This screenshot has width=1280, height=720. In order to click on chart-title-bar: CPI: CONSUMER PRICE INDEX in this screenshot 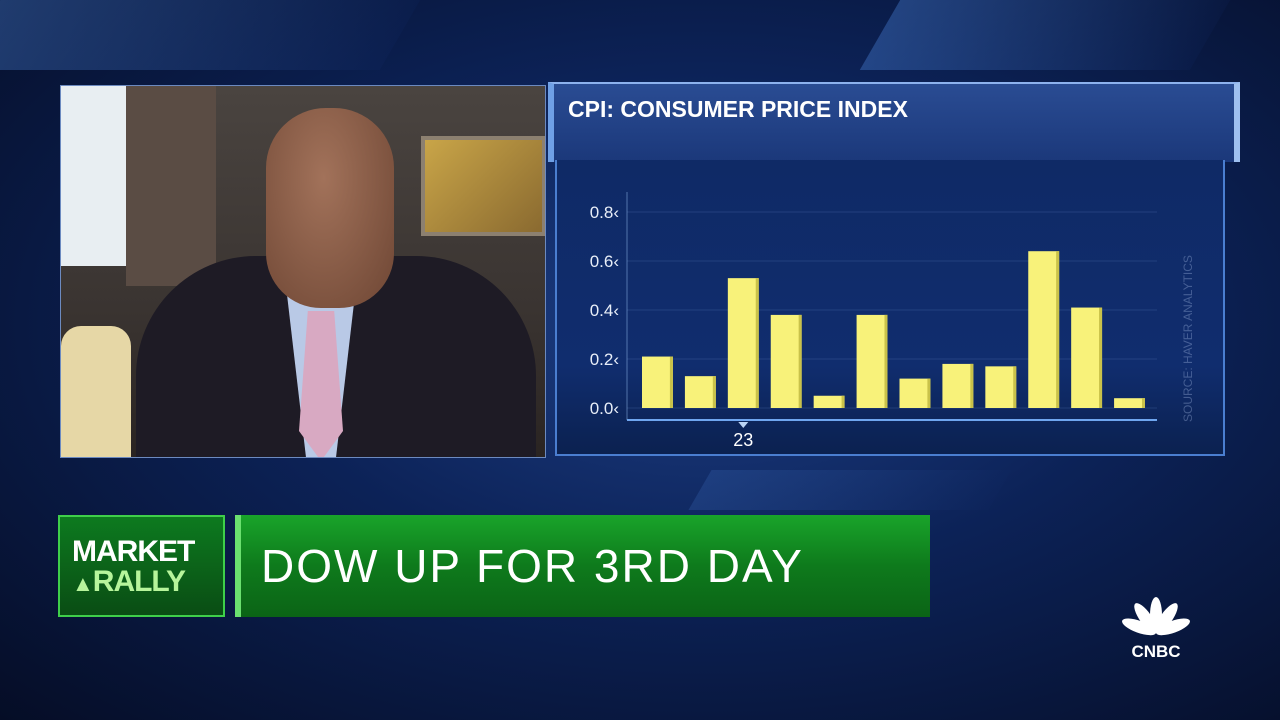, I will do `click(894, 122)`.